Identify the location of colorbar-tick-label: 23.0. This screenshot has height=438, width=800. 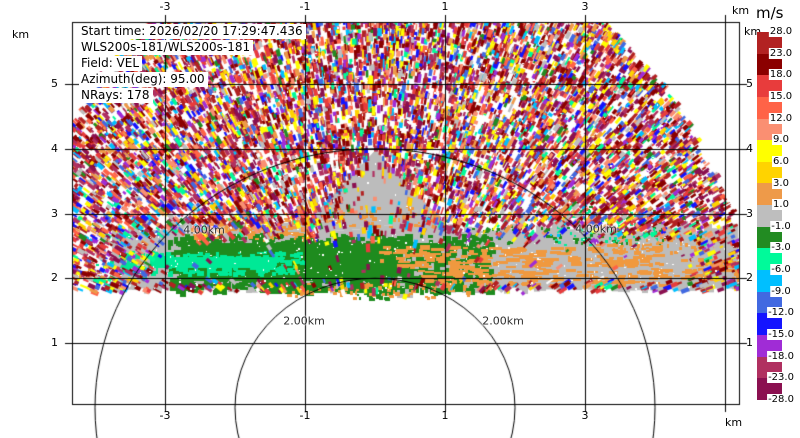
(781, 53).